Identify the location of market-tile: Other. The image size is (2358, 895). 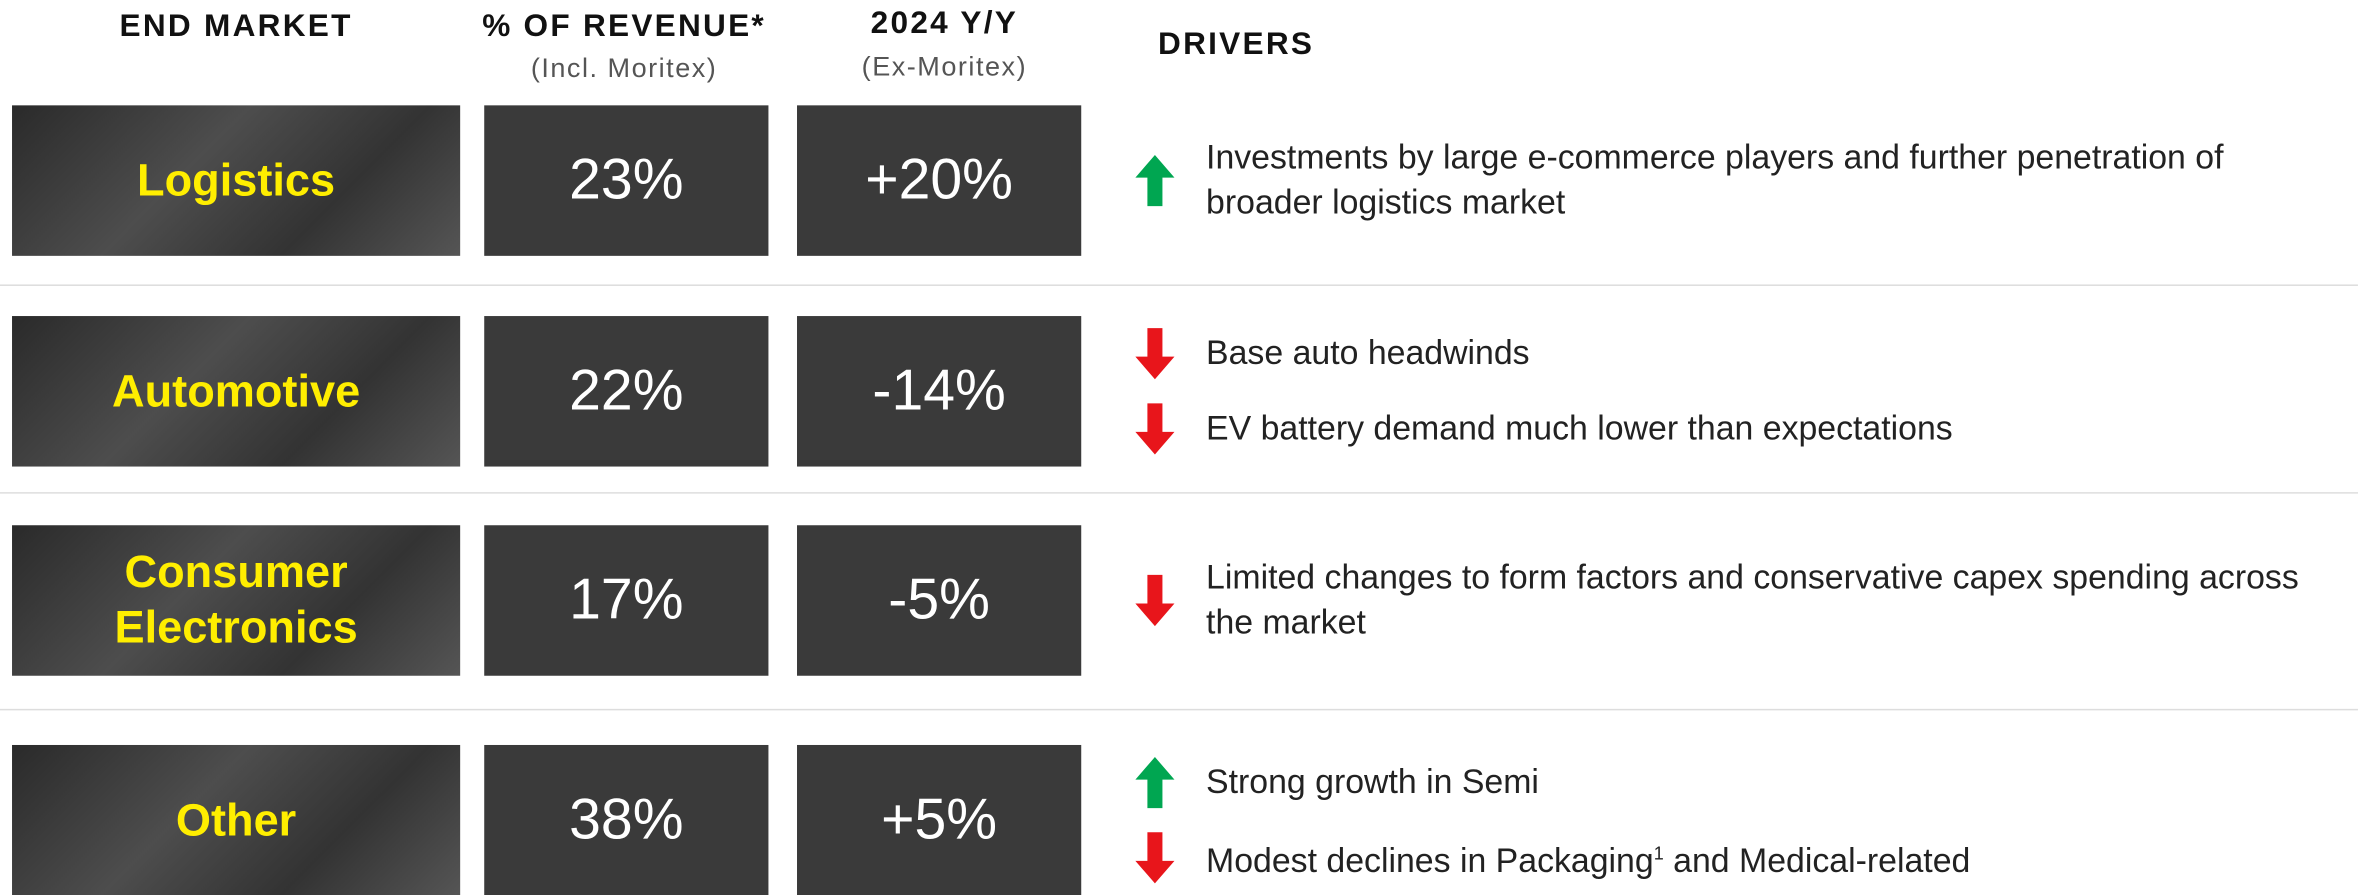
(236, 819).